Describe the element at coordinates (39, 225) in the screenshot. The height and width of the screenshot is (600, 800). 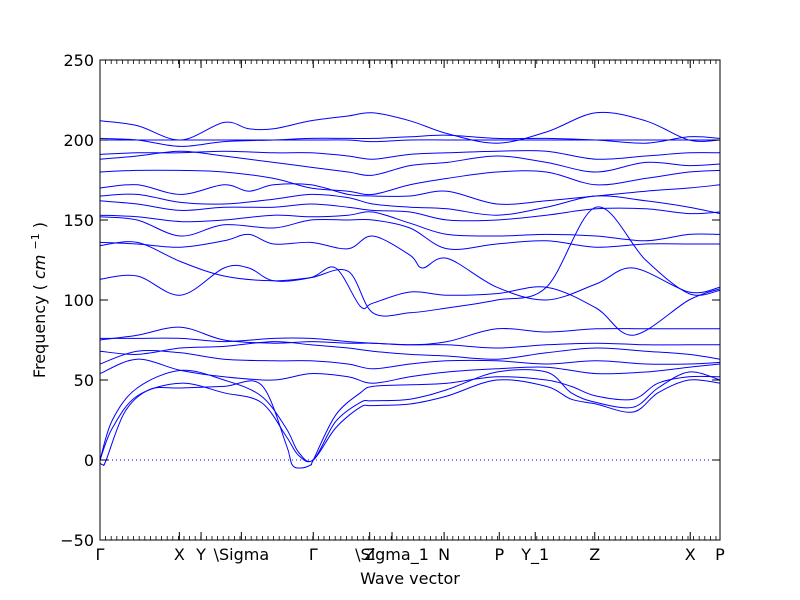
I see `y-axis-label-close-paren: )` at that location.